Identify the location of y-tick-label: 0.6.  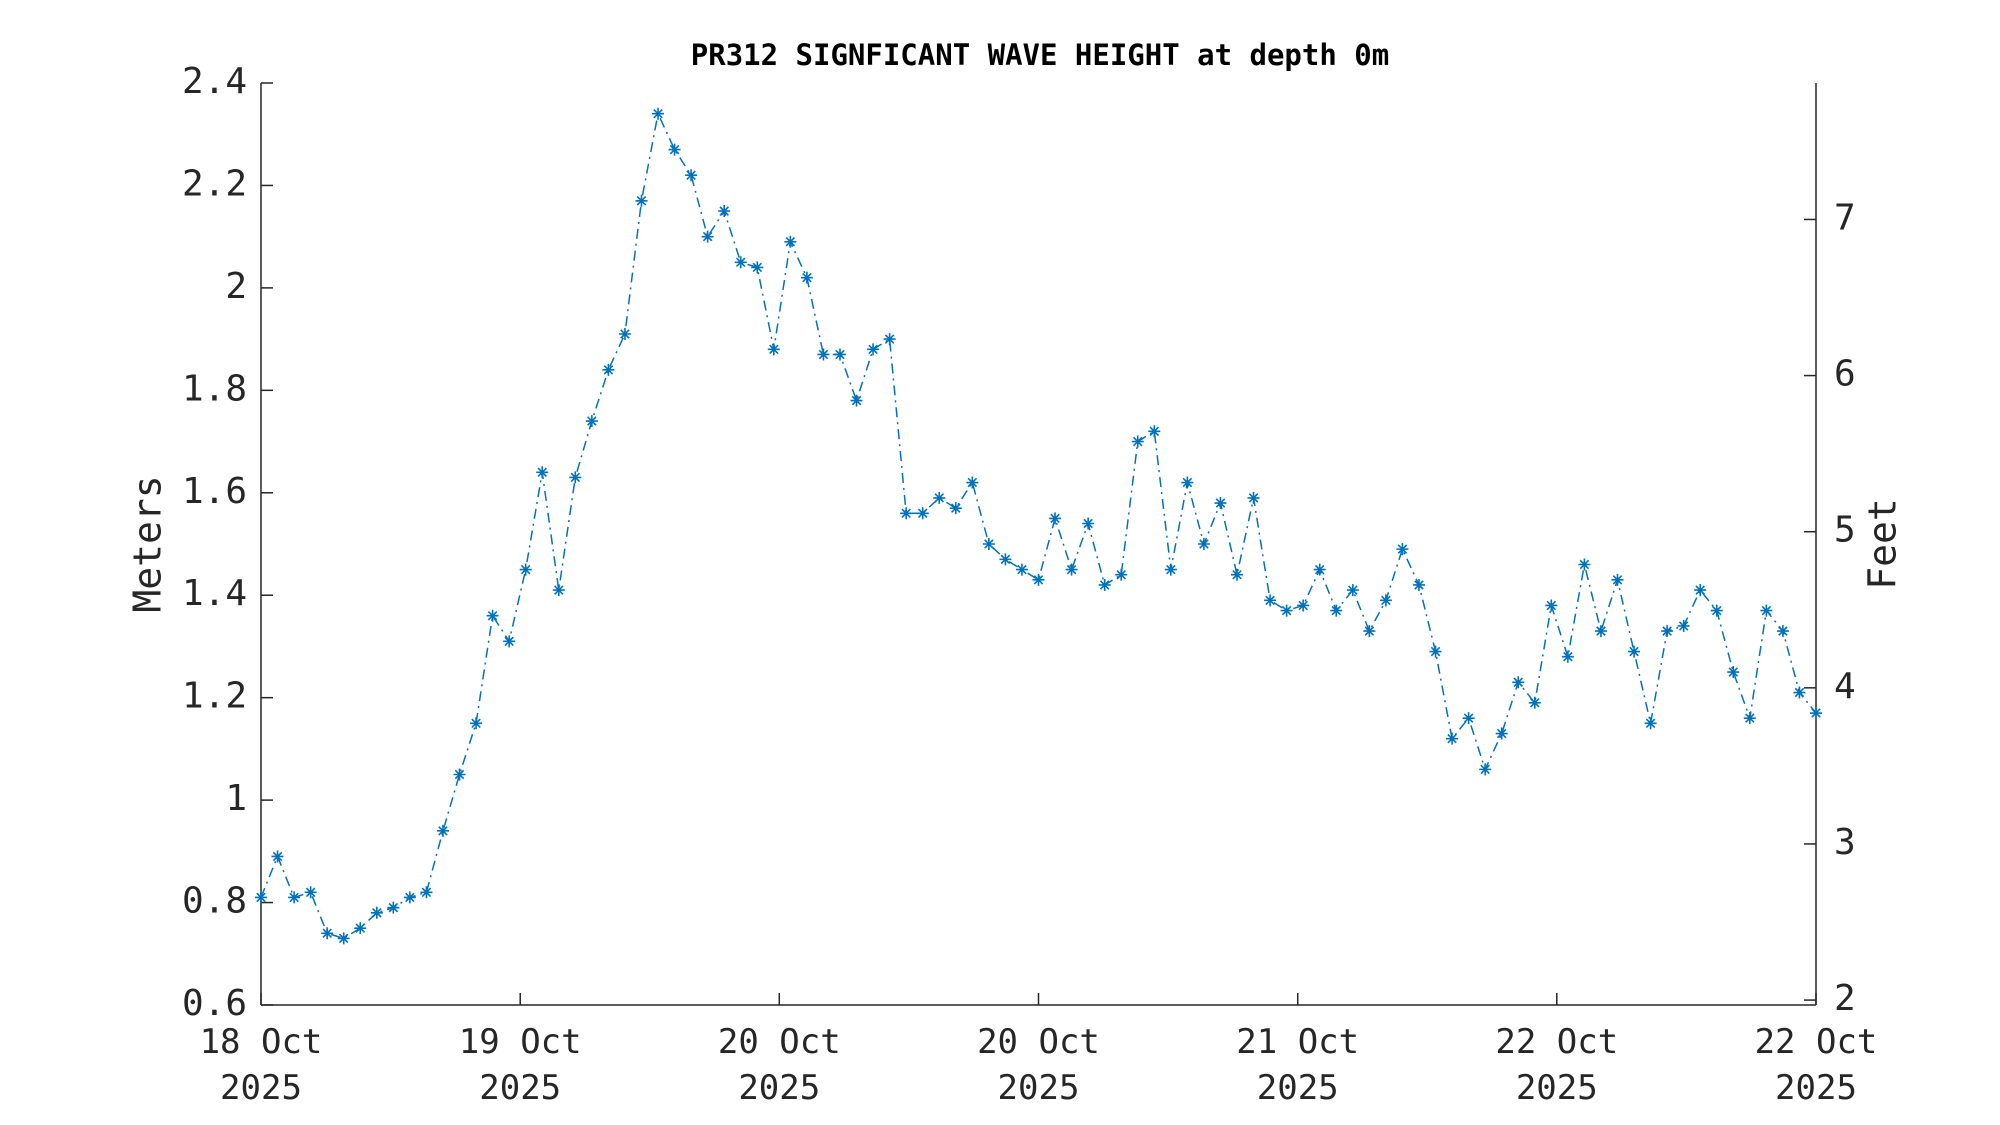
(214, 1003).